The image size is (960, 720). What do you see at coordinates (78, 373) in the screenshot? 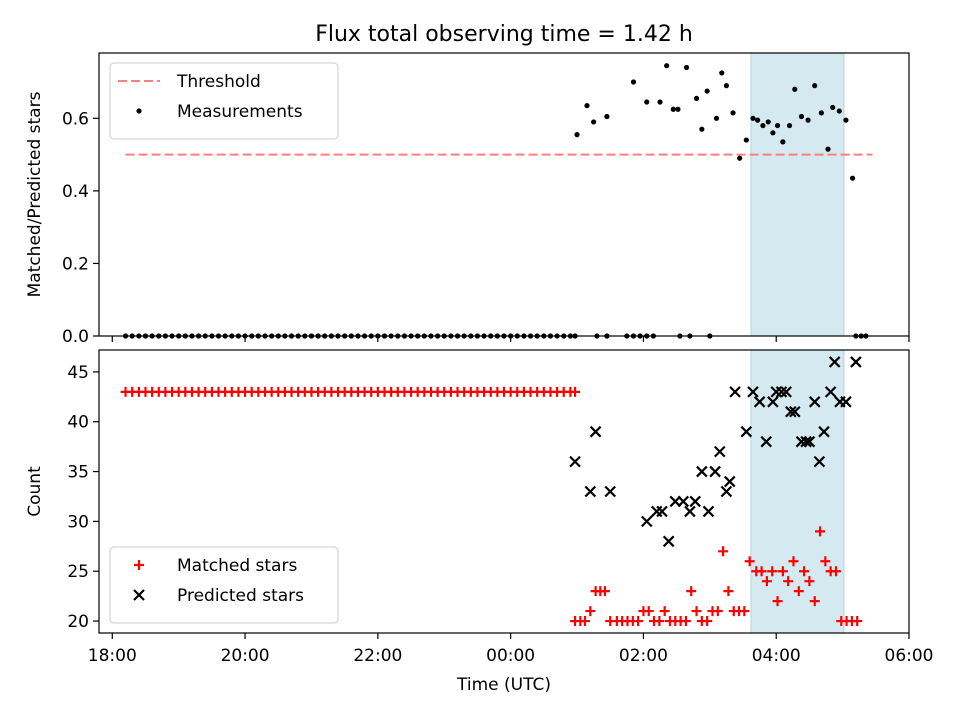
I see `bottom-ytick-label: 45` at bounding box center [78, 373].